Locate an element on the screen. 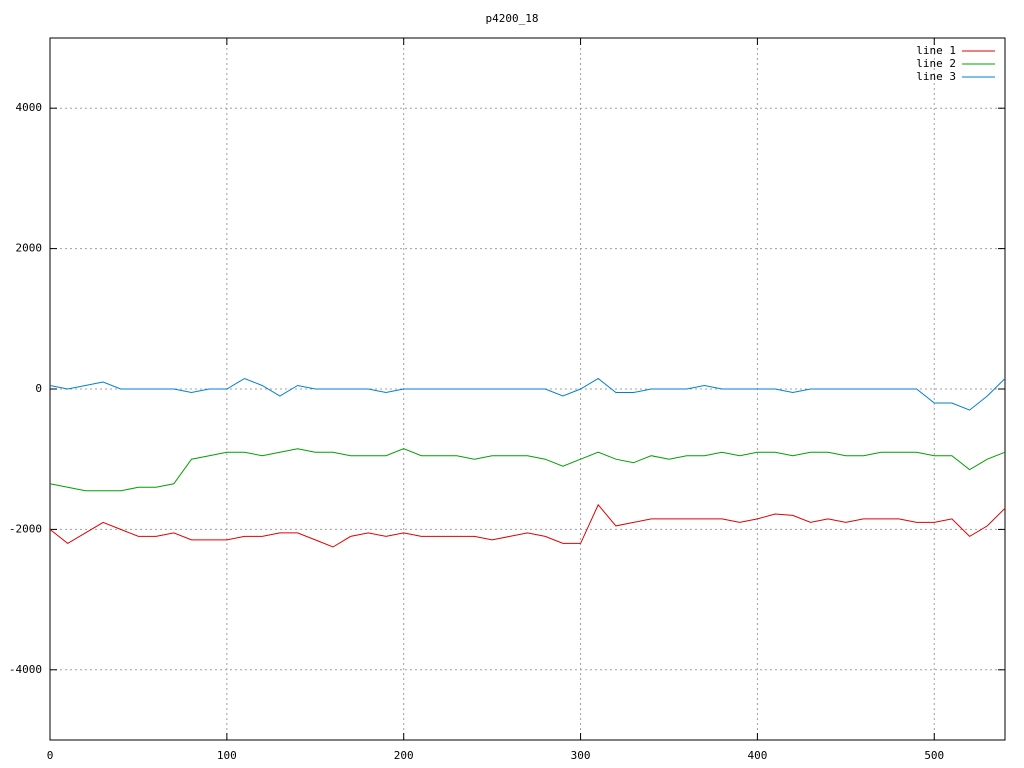 The image size is (1024, 768). x-tick-label: 400 is located at coordinates (757, 755).